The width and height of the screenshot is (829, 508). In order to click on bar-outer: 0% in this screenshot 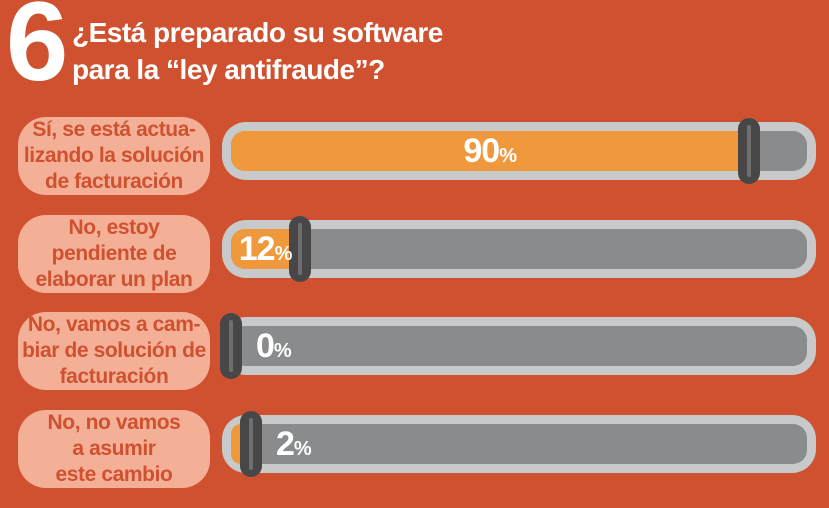, I will do `click(518, 346)`.